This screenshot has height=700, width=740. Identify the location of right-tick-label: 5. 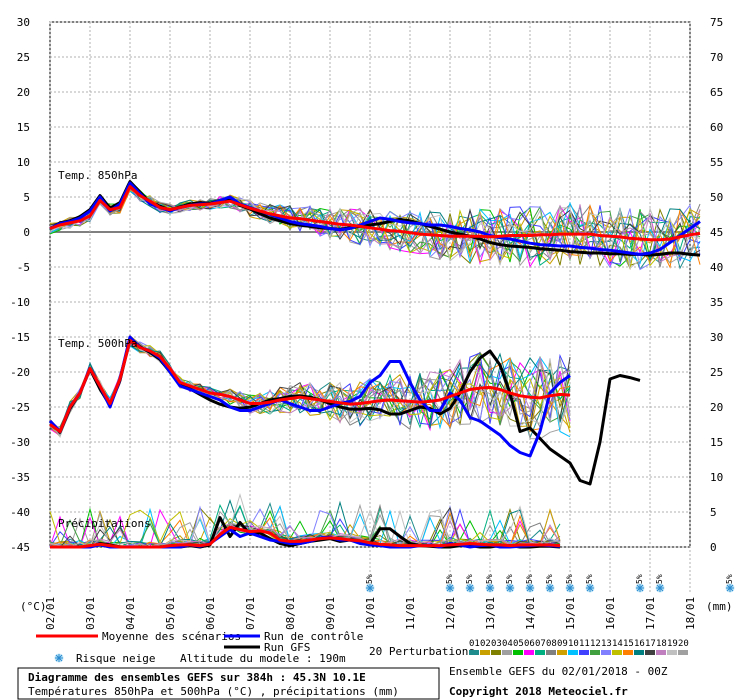
(713, 512).